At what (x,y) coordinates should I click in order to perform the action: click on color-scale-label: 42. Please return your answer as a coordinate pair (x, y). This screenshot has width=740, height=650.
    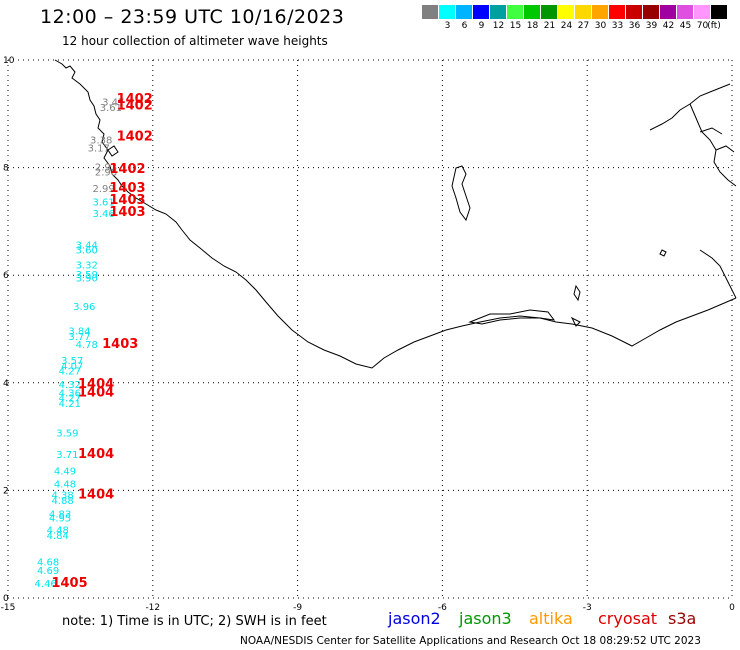
    Looking at the image, I should click on (668, 26).